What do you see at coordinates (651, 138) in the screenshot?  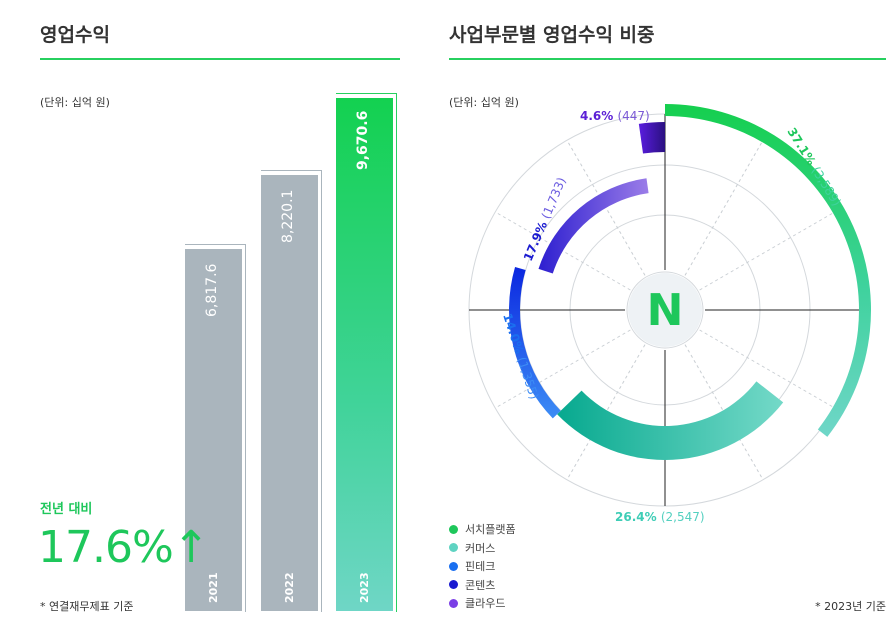 I see `arc-cloud` at bounding box center [651, 138].